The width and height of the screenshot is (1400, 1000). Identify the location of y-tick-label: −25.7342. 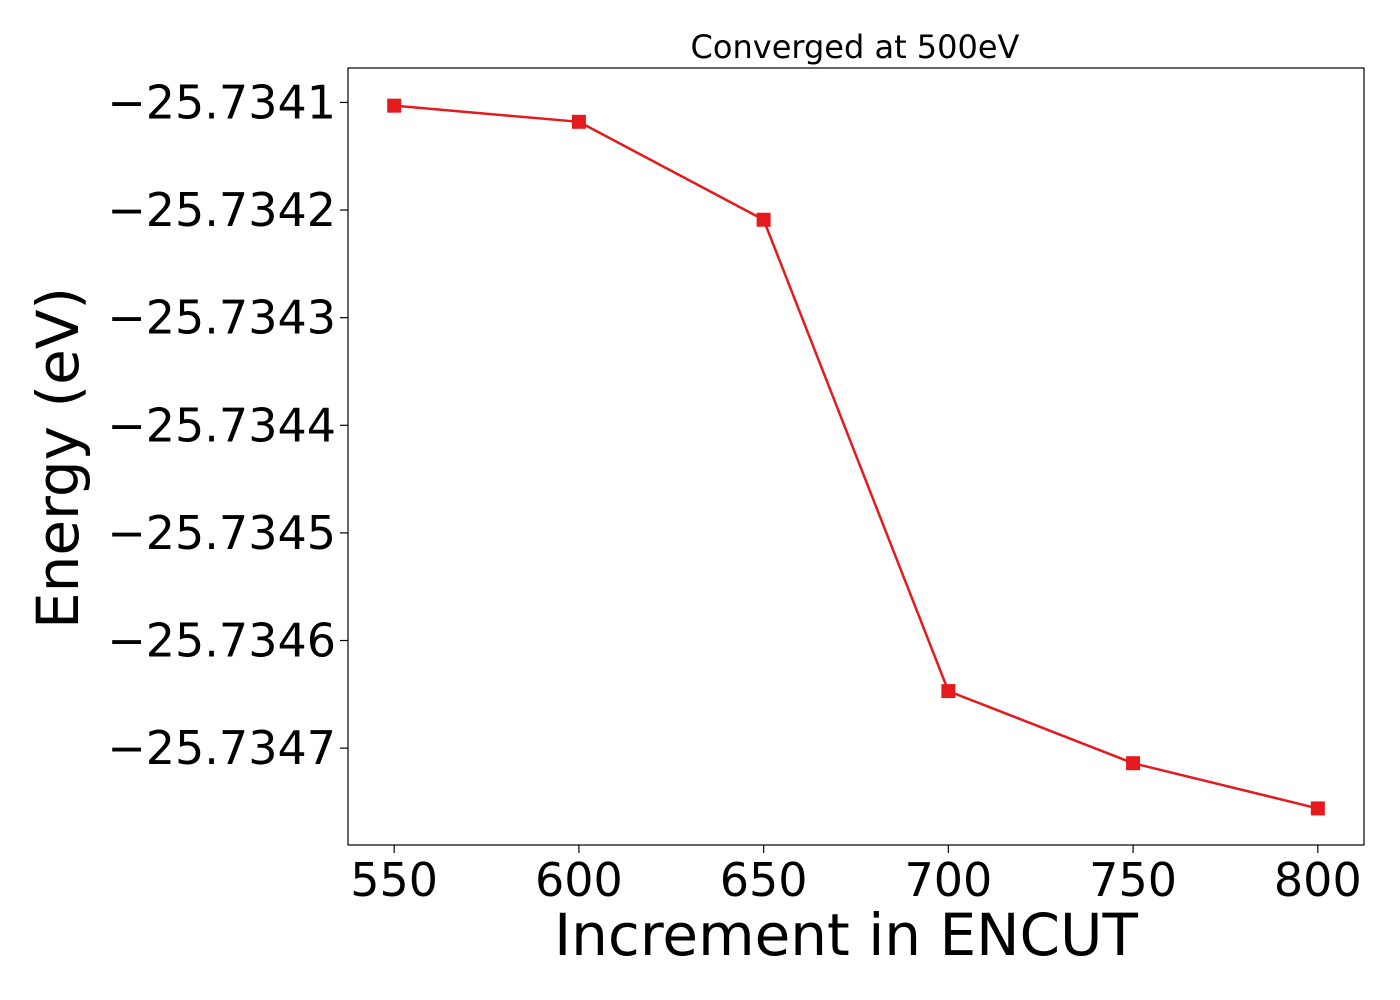
(221, 210).